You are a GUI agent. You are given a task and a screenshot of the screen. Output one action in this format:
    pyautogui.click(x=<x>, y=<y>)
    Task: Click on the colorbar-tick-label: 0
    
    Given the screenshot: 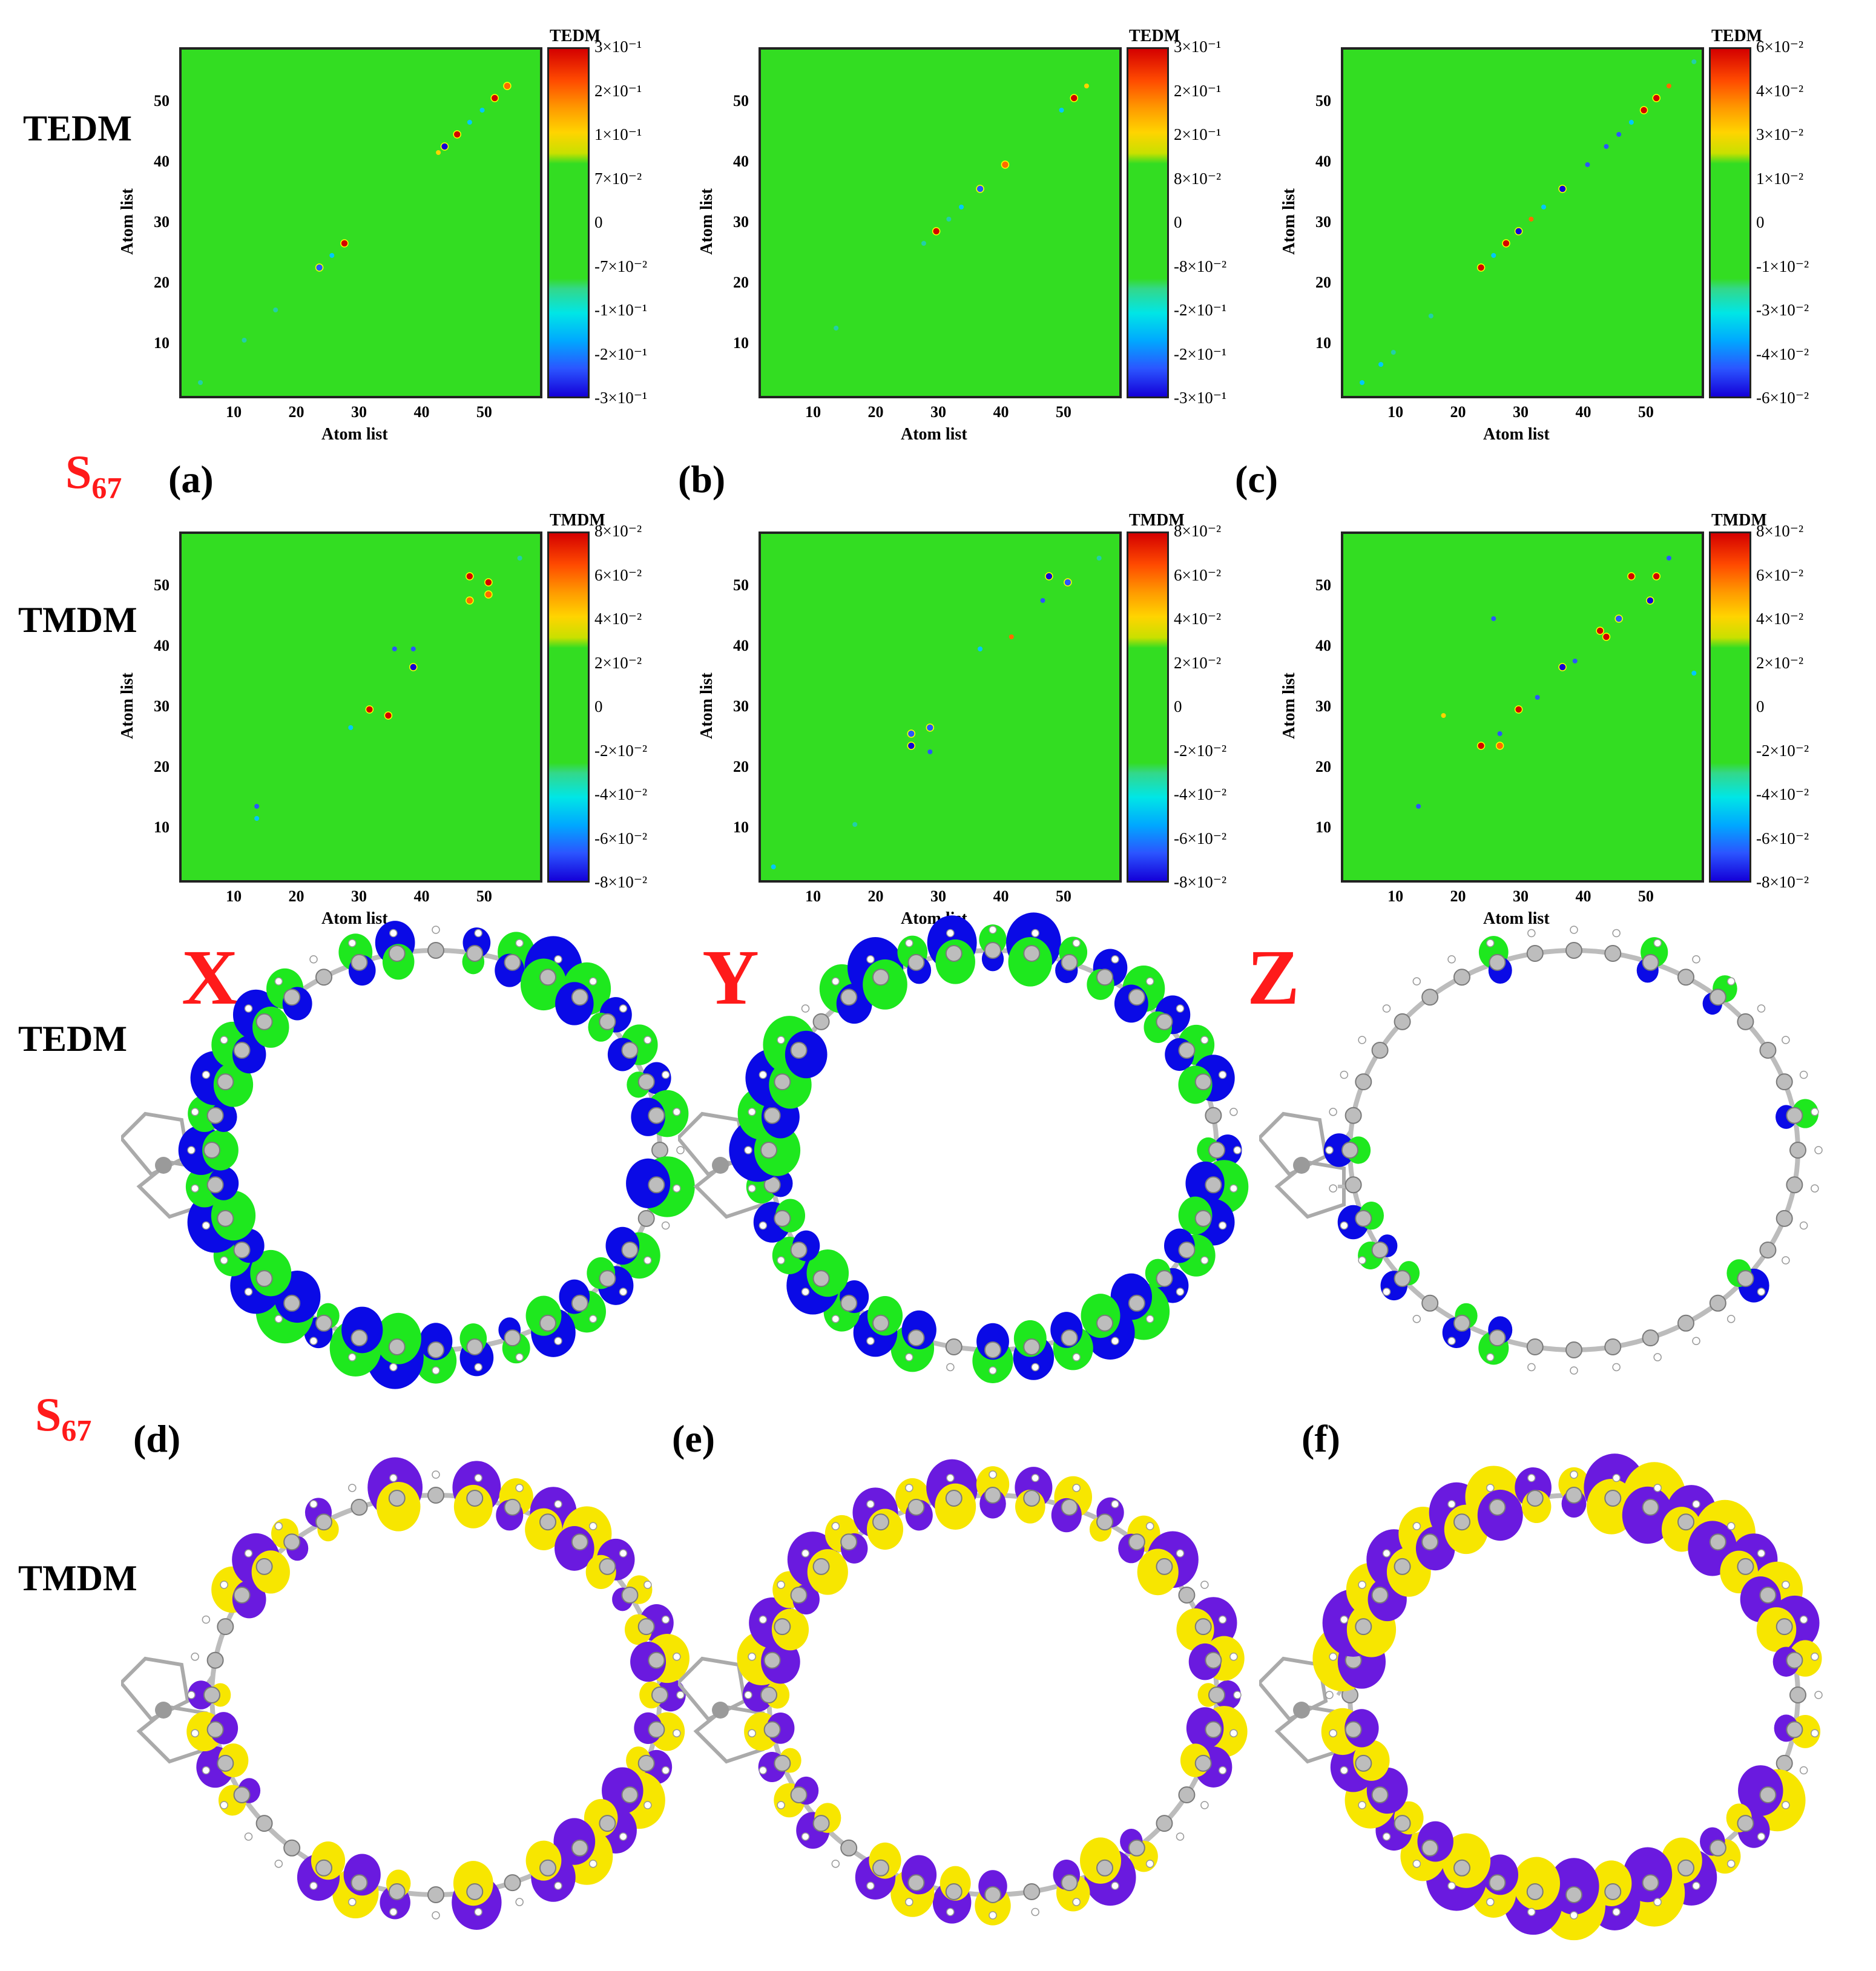 What is the action you would take?
    pyautogui.click(x=1178, y=222)
    